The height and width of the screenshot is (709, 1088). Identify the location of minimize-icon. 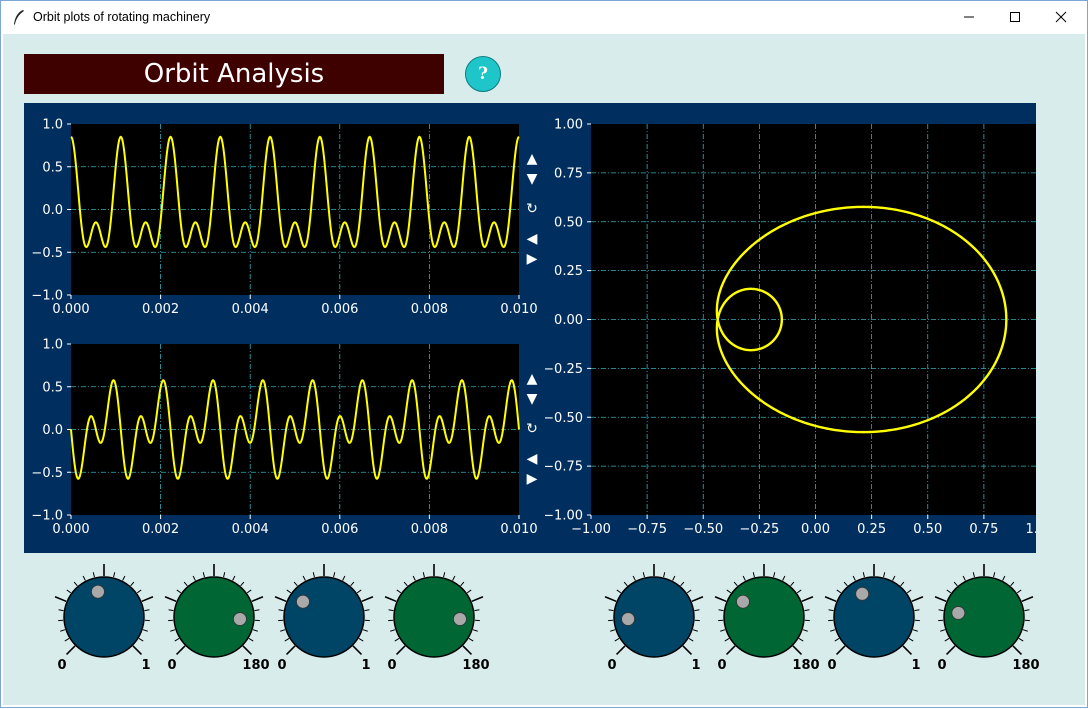
(969, 17).